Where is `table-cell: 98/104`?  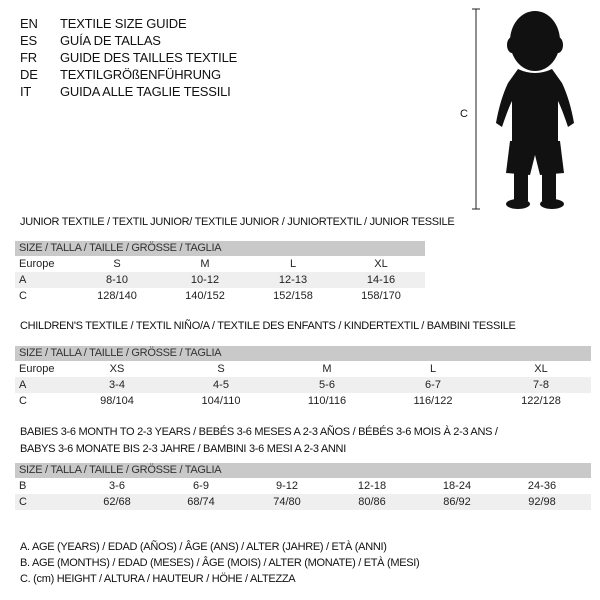 table-cell: 98/104 is located at coordinates (117, 401).